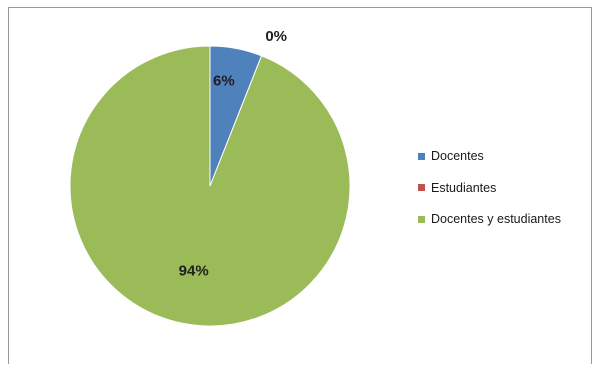 The image size is (598, 366). I want to click on legend-swatch-docentes-y-estudiantes, so click(421, 219).